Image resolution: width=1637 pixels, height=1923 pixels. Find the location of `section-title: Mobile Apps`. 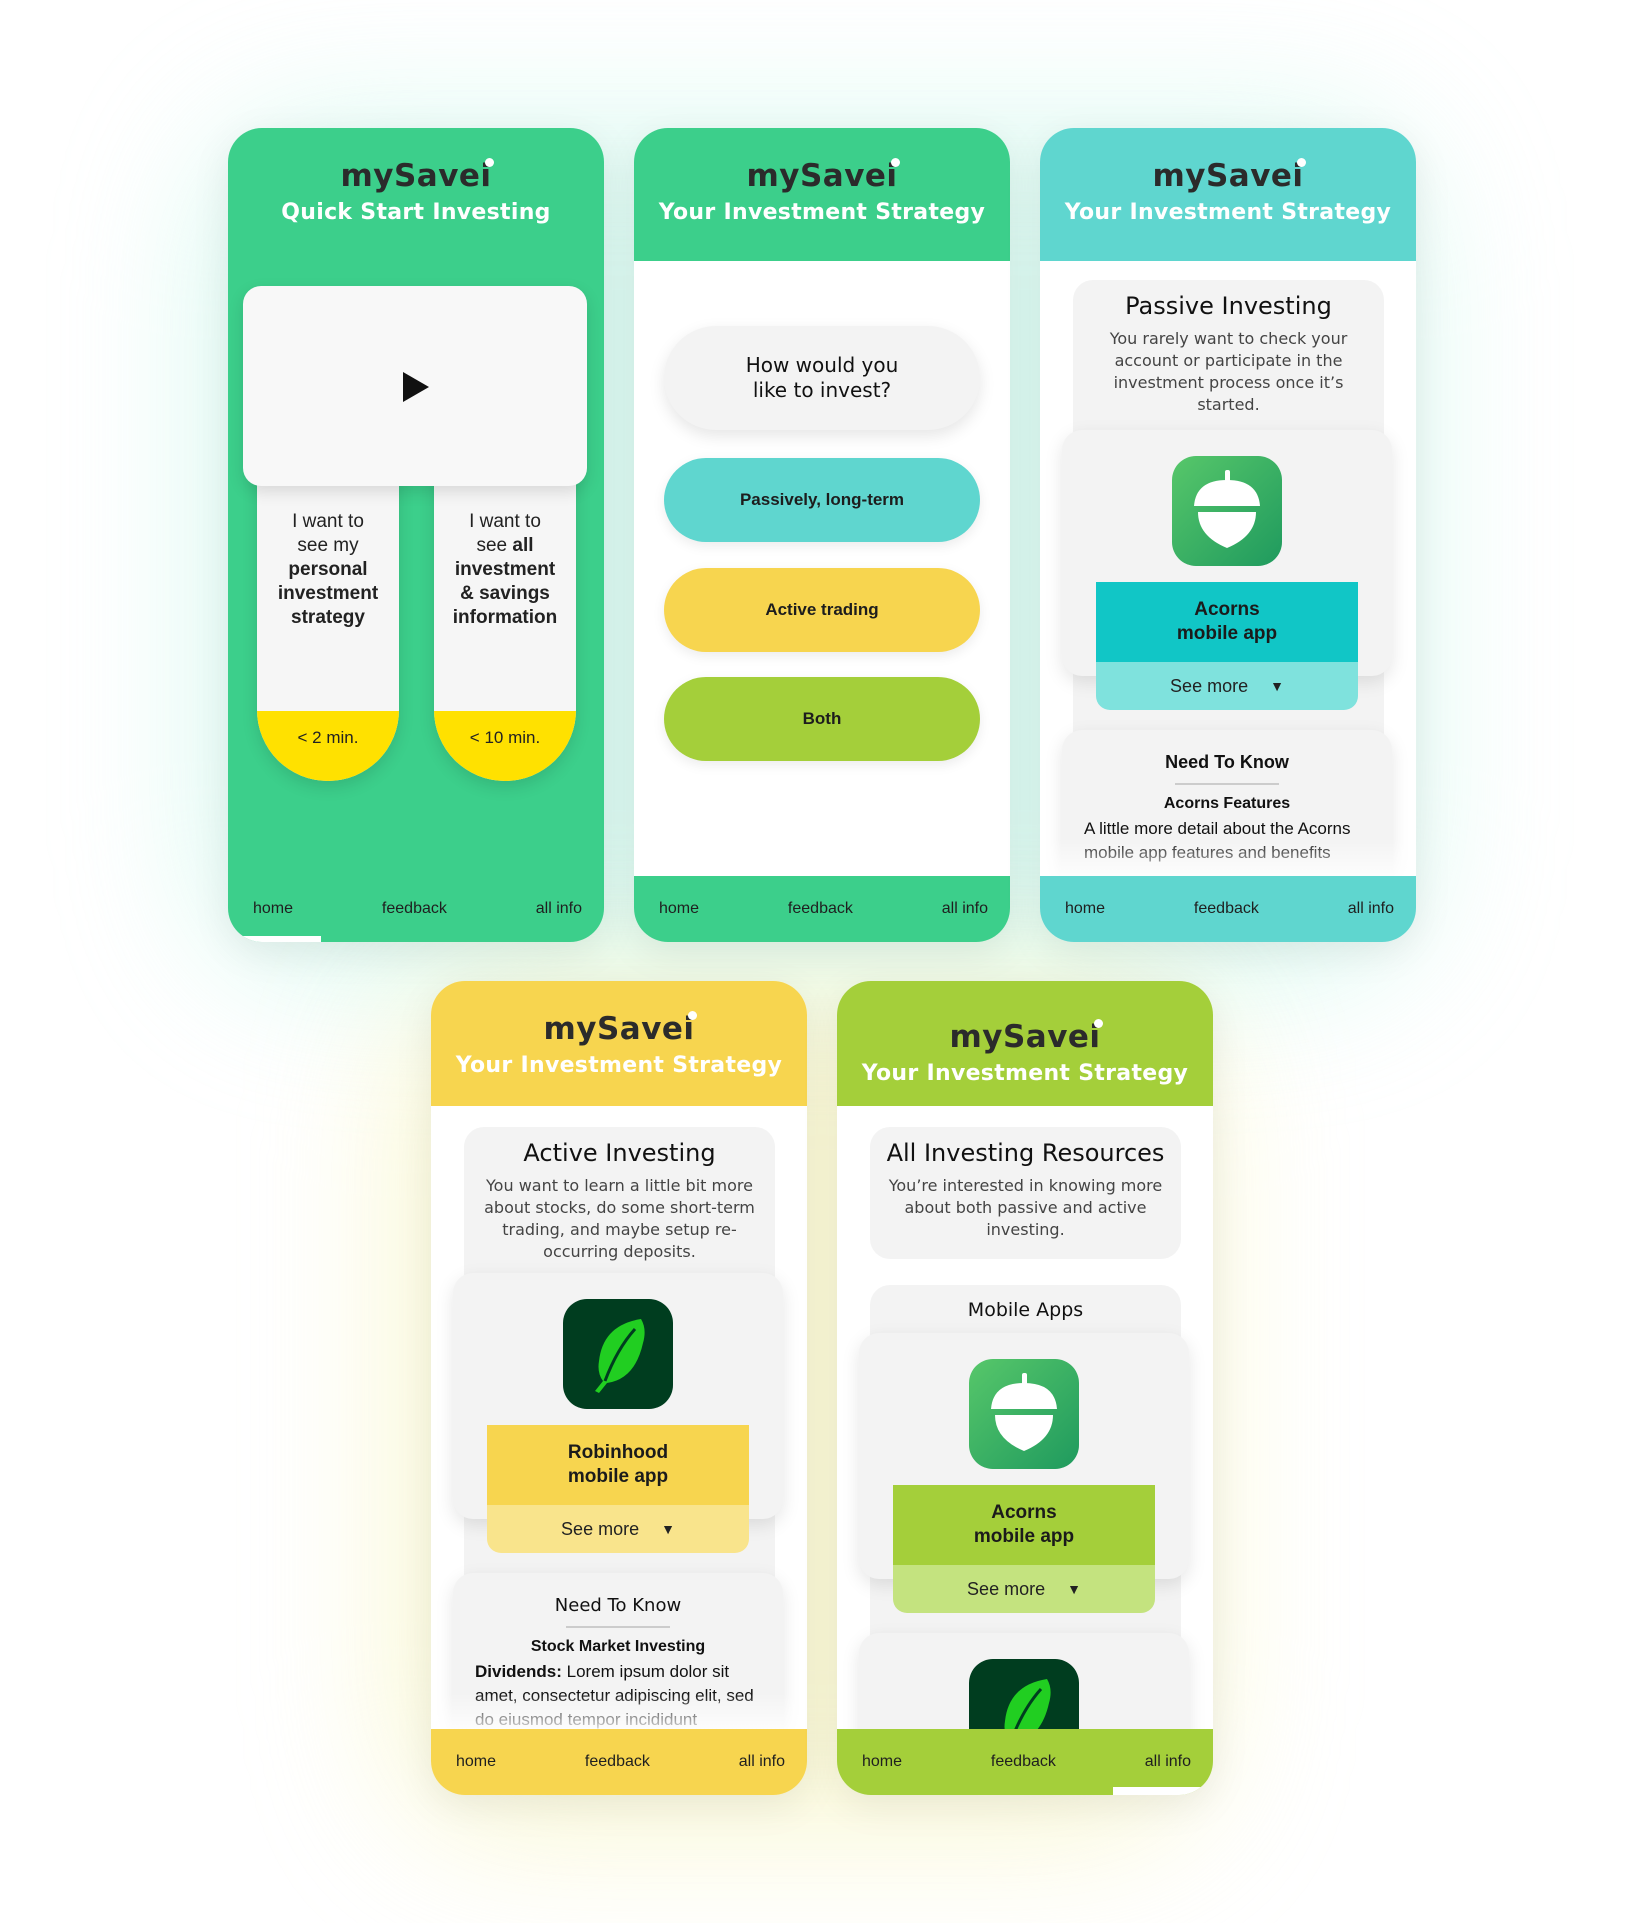

section-title: Mobile Apps is located at coordinates (1025, 1310).